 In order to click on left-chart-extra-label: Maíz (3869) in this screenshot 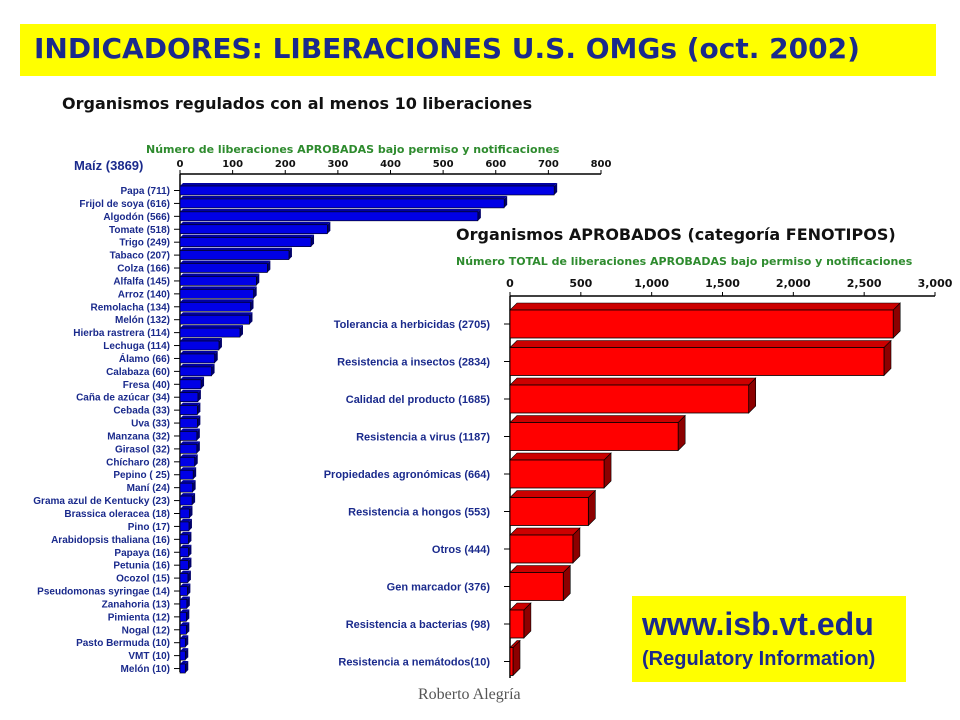, I will do `click(109, 165)`.